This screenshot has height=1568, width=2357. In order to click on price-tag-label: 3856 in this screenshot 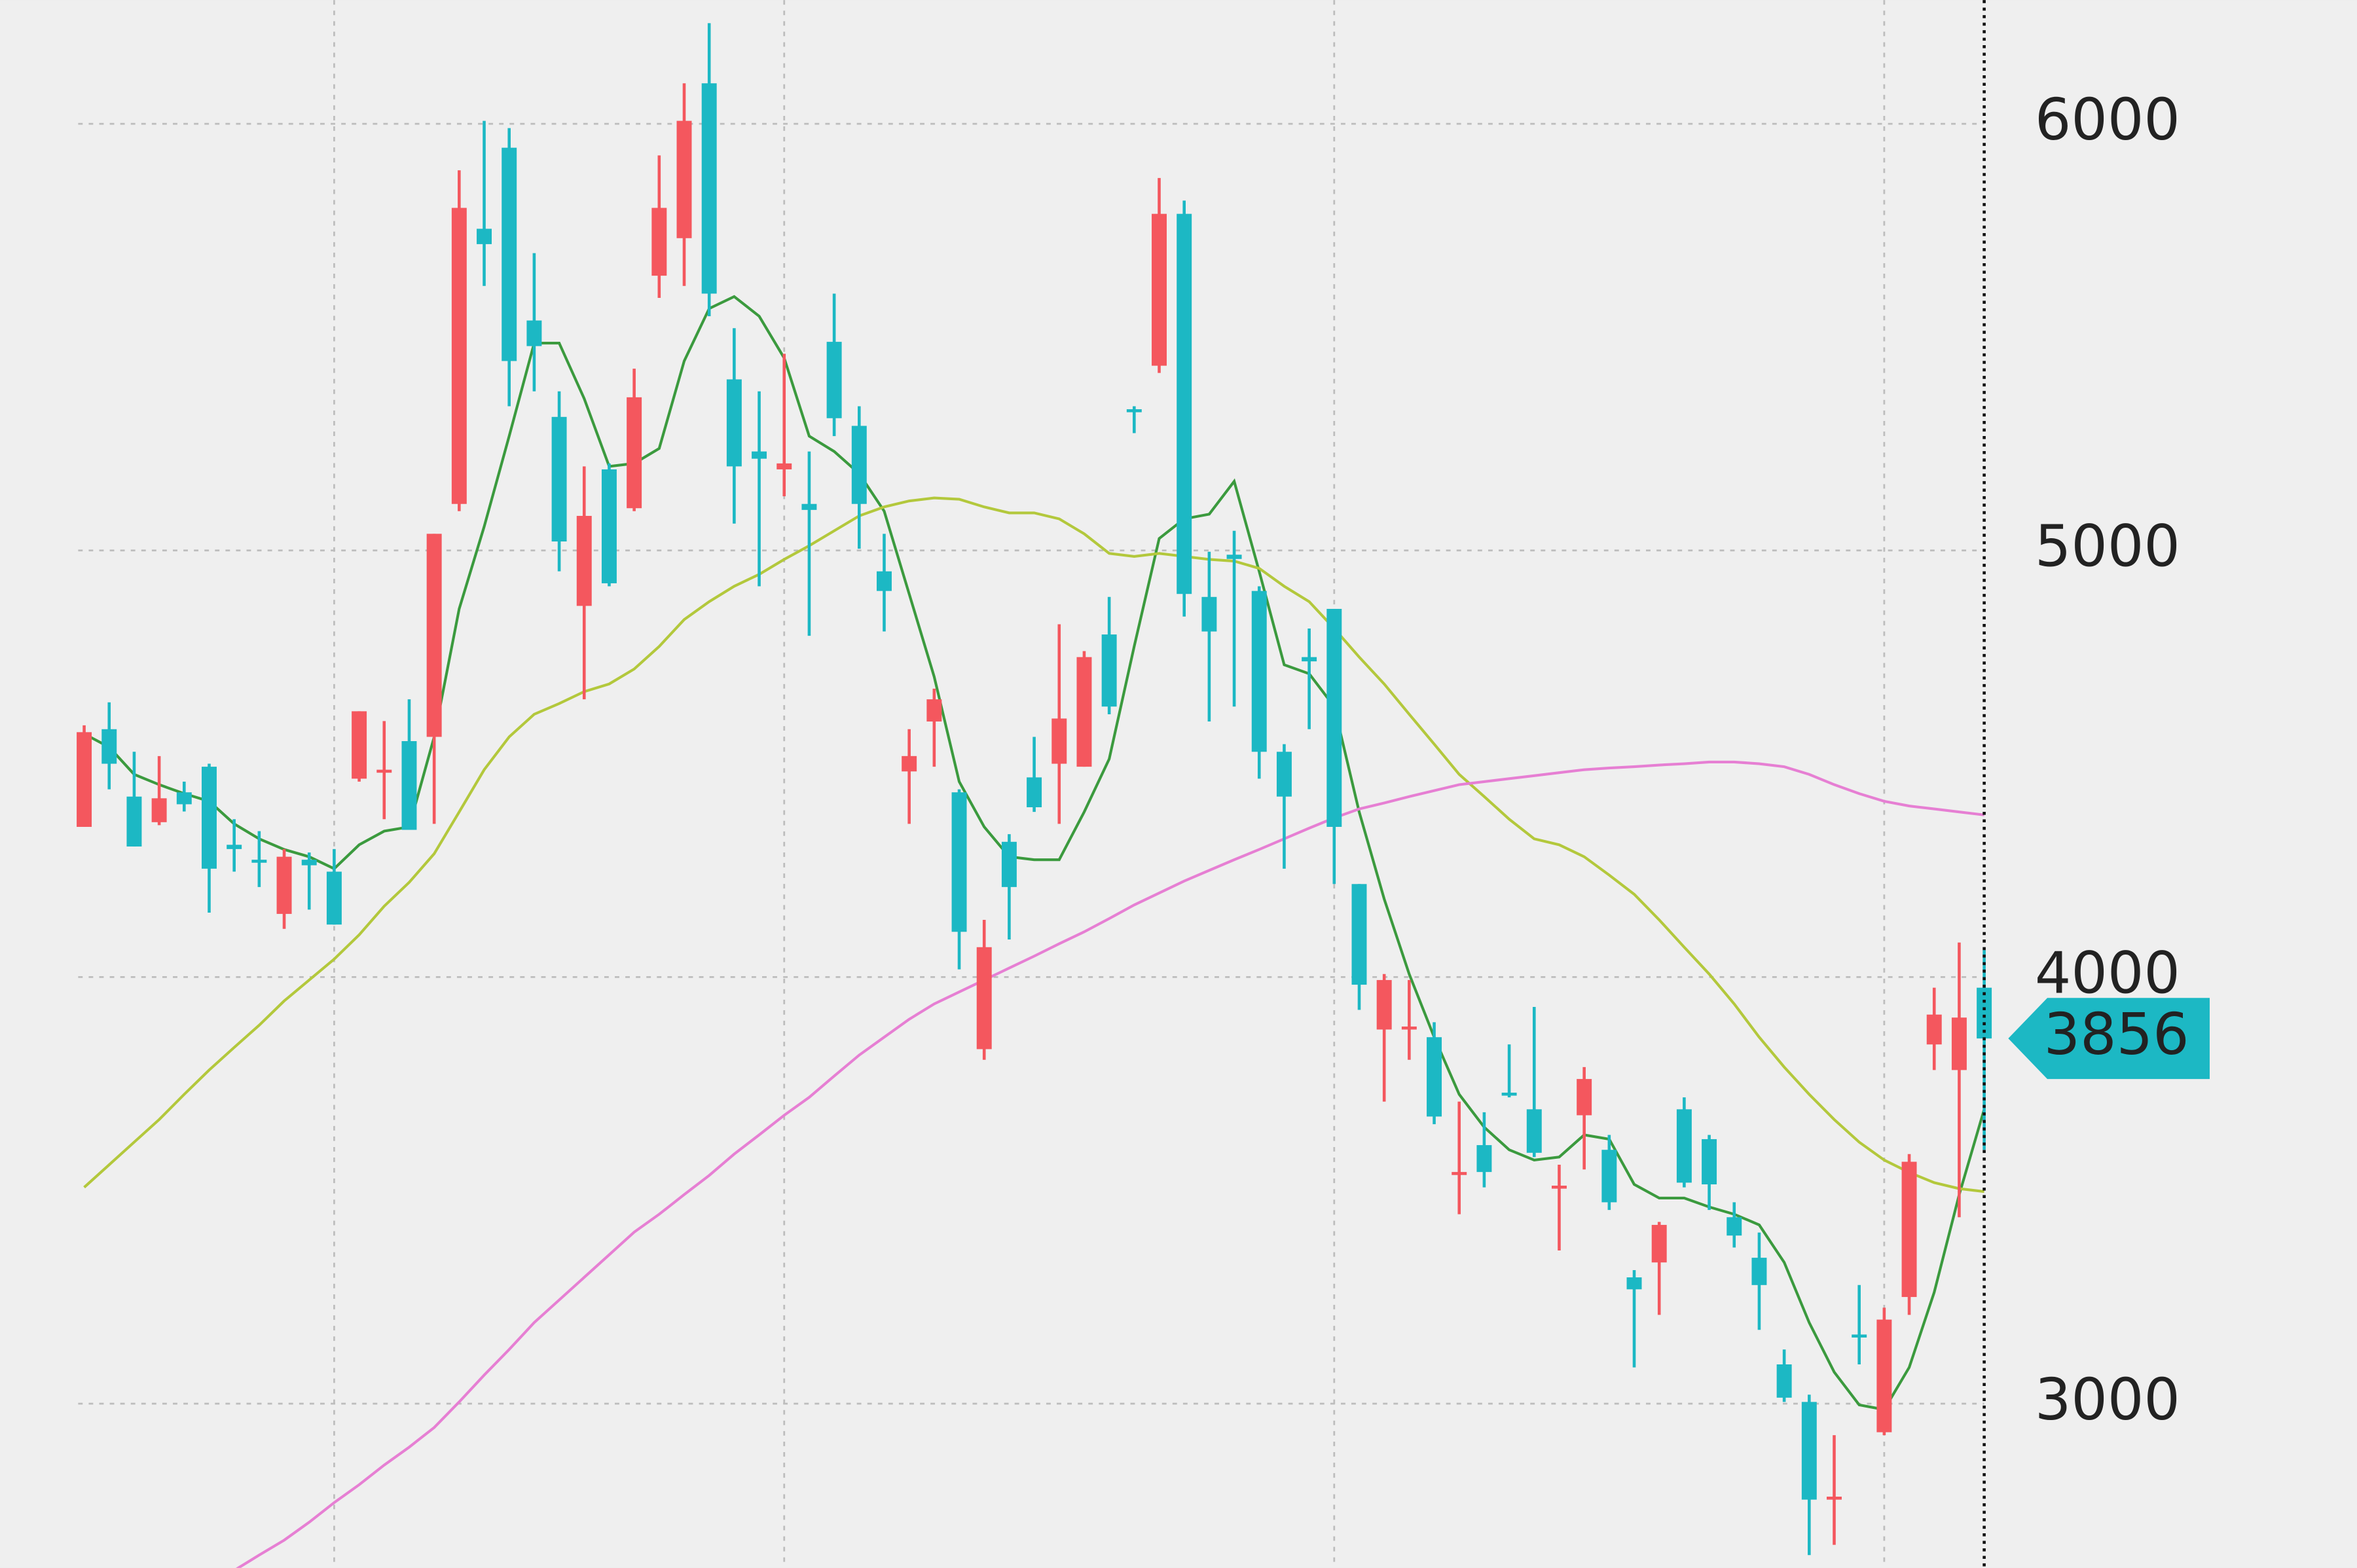, I will do `click(2116, 1034)`.